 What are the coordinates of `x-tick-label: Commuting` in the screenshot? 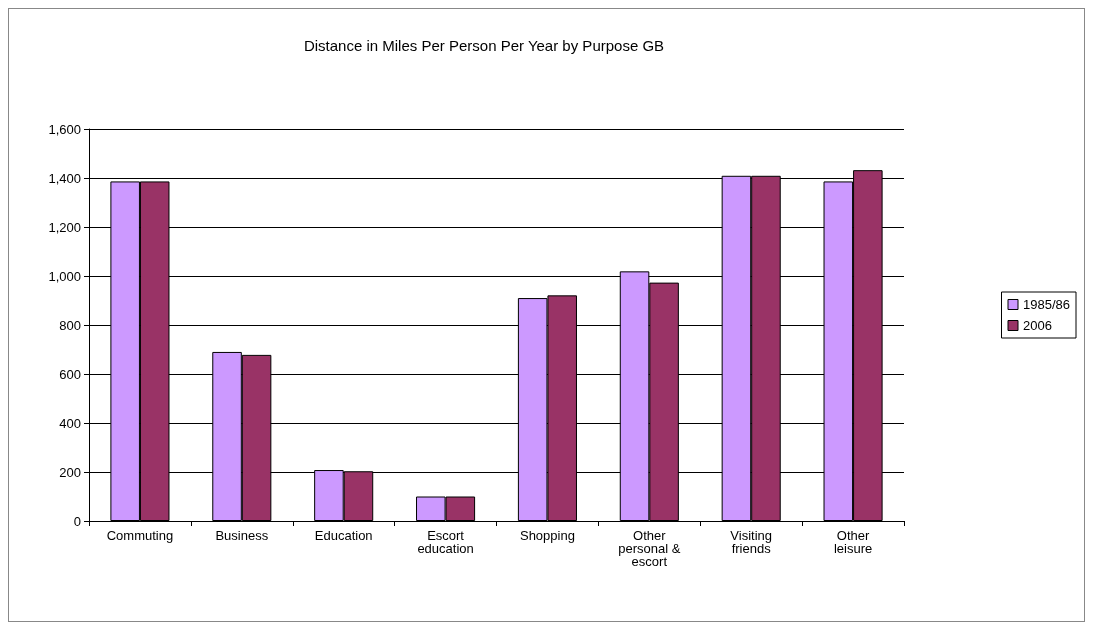 It's located at (140, 535).